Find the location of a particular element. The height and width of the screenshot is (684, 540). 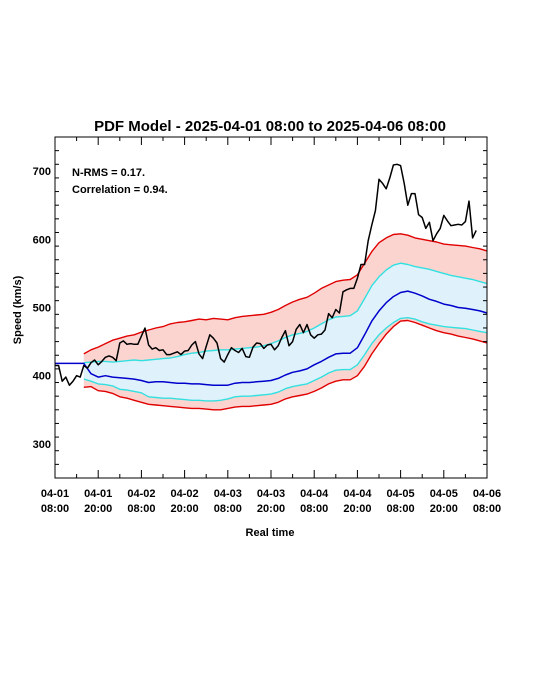

outer-upper-line is located at coordinates (285, 294).